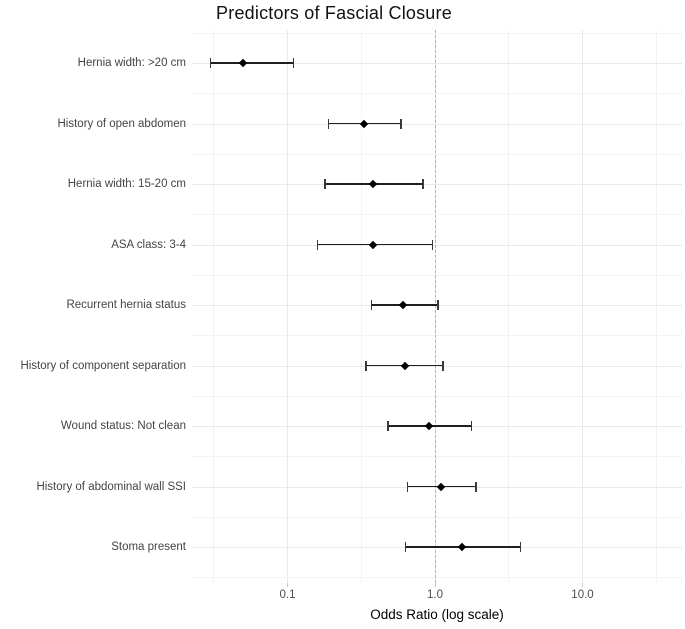 The height and width of the screenshot is (629, 685). What do you see at coordinates (123, 426) in the screenshot?
I see `row-label: Wound status: Not clean` at bounding box center [123, 426].